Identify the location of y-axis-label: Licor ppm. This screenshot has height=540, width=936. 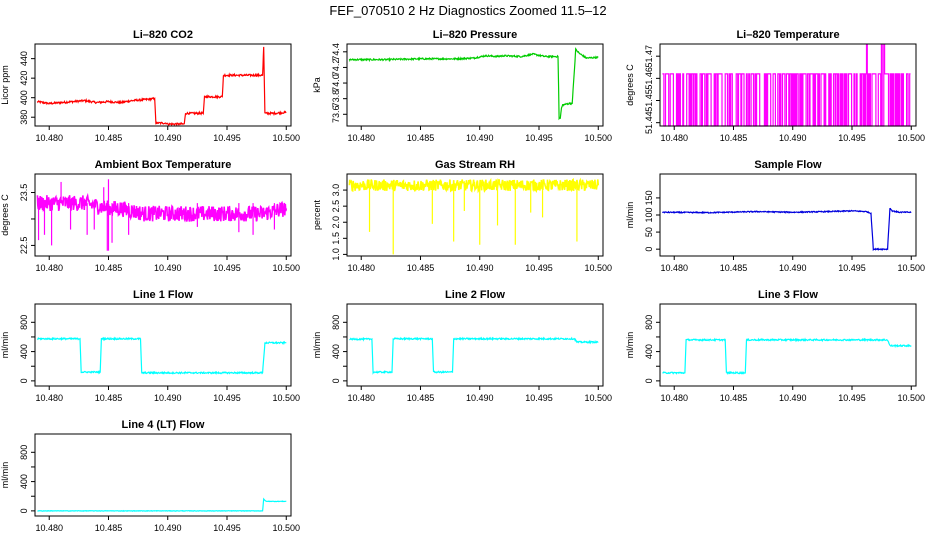
(5, 85).